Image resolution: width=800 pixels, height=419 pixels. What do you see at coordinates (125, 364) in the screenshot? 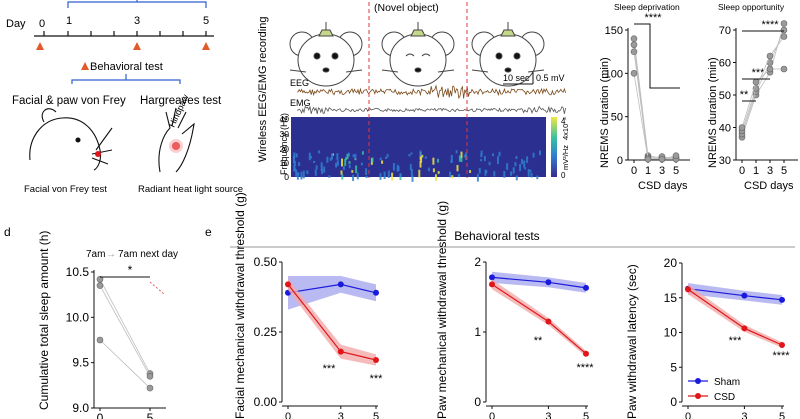
I see `d-series-line` at bounding box center [125, 364].